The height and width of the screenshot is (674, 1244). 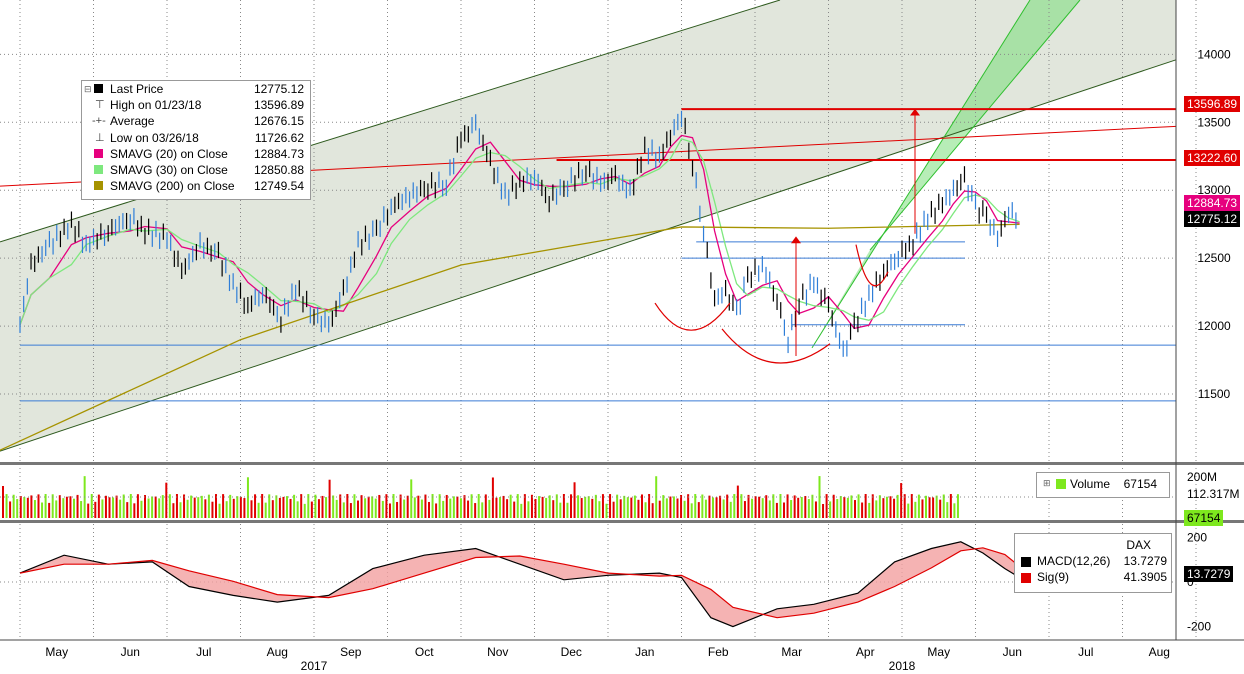 I want to click on tag-volume: 67154, so click(x=1204, y=518).